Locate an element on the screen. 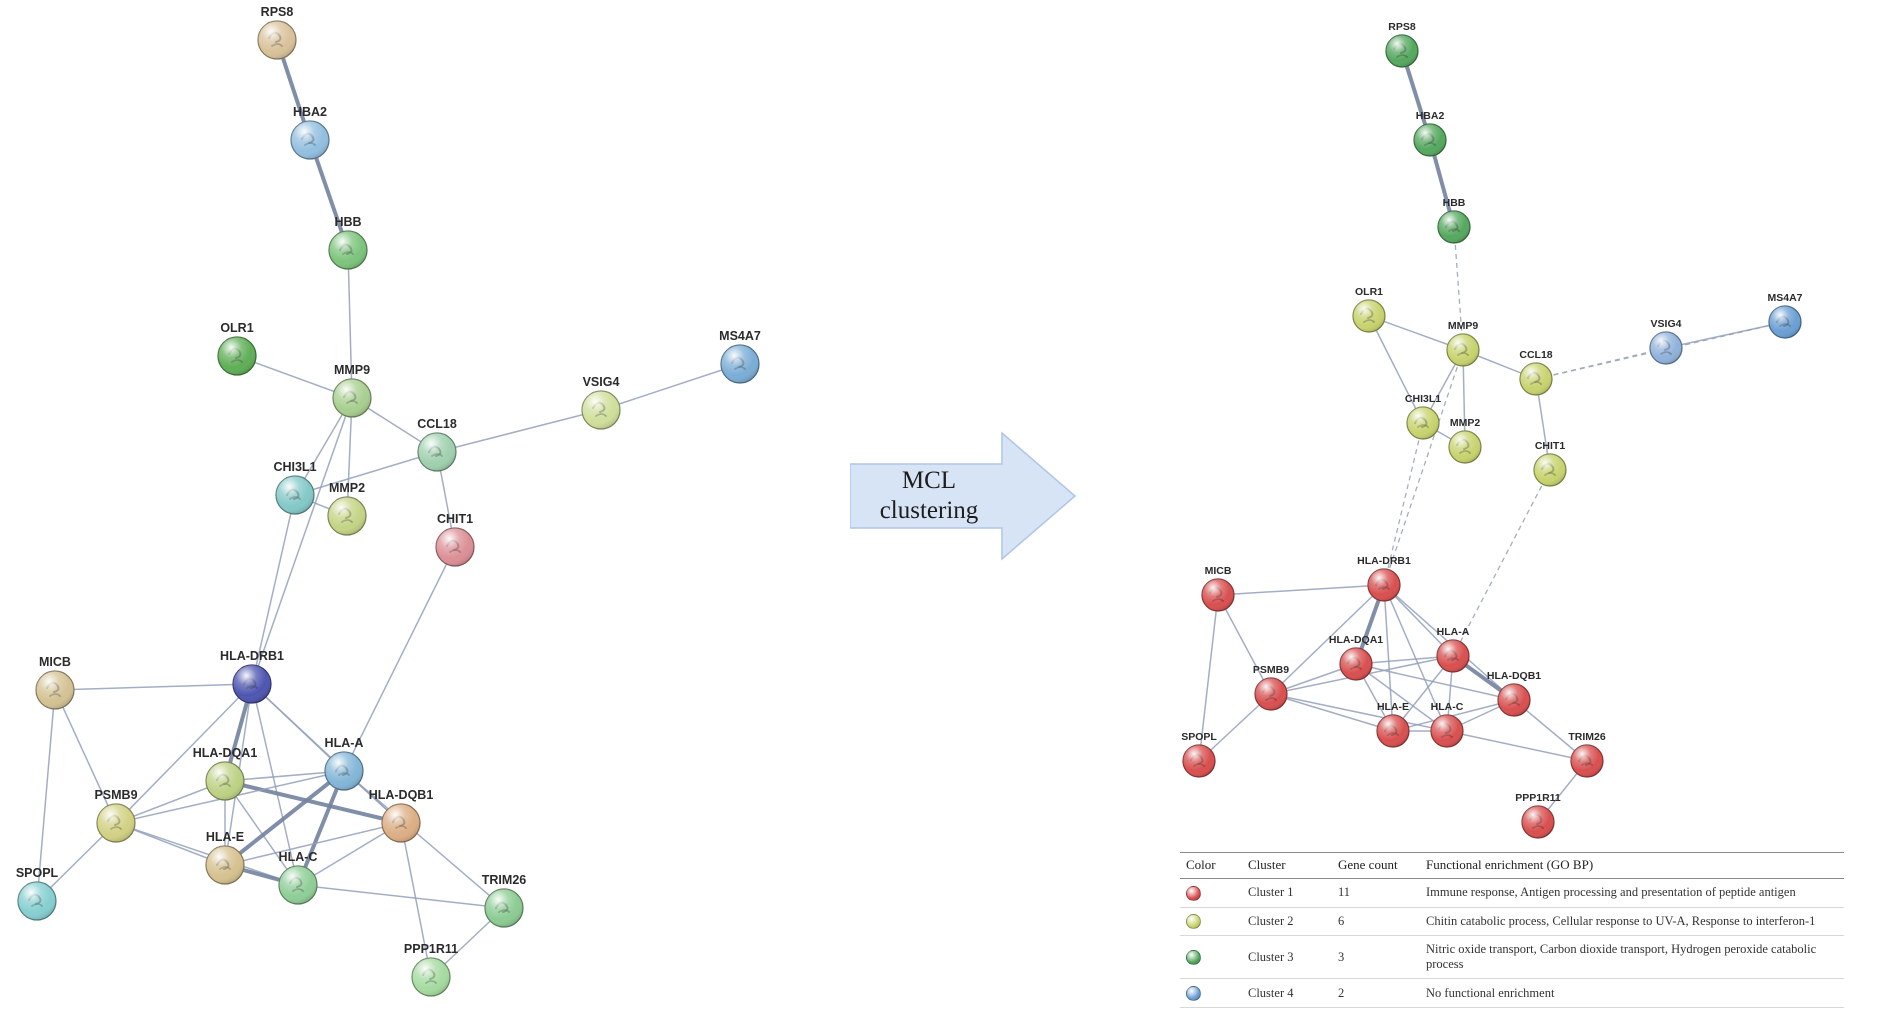 This screenshot has height=1013, width=1904. node-HLA-DRB1: HLA-DRB1 is located at coordinates (252, 676).